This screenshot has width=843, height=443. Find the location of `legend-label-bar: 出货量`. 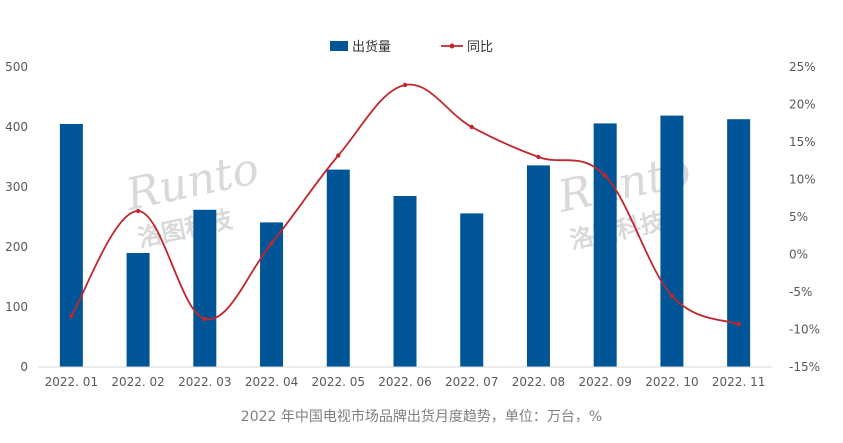

legend-label-bar: 出货量 is located at coordinates (371, 47).